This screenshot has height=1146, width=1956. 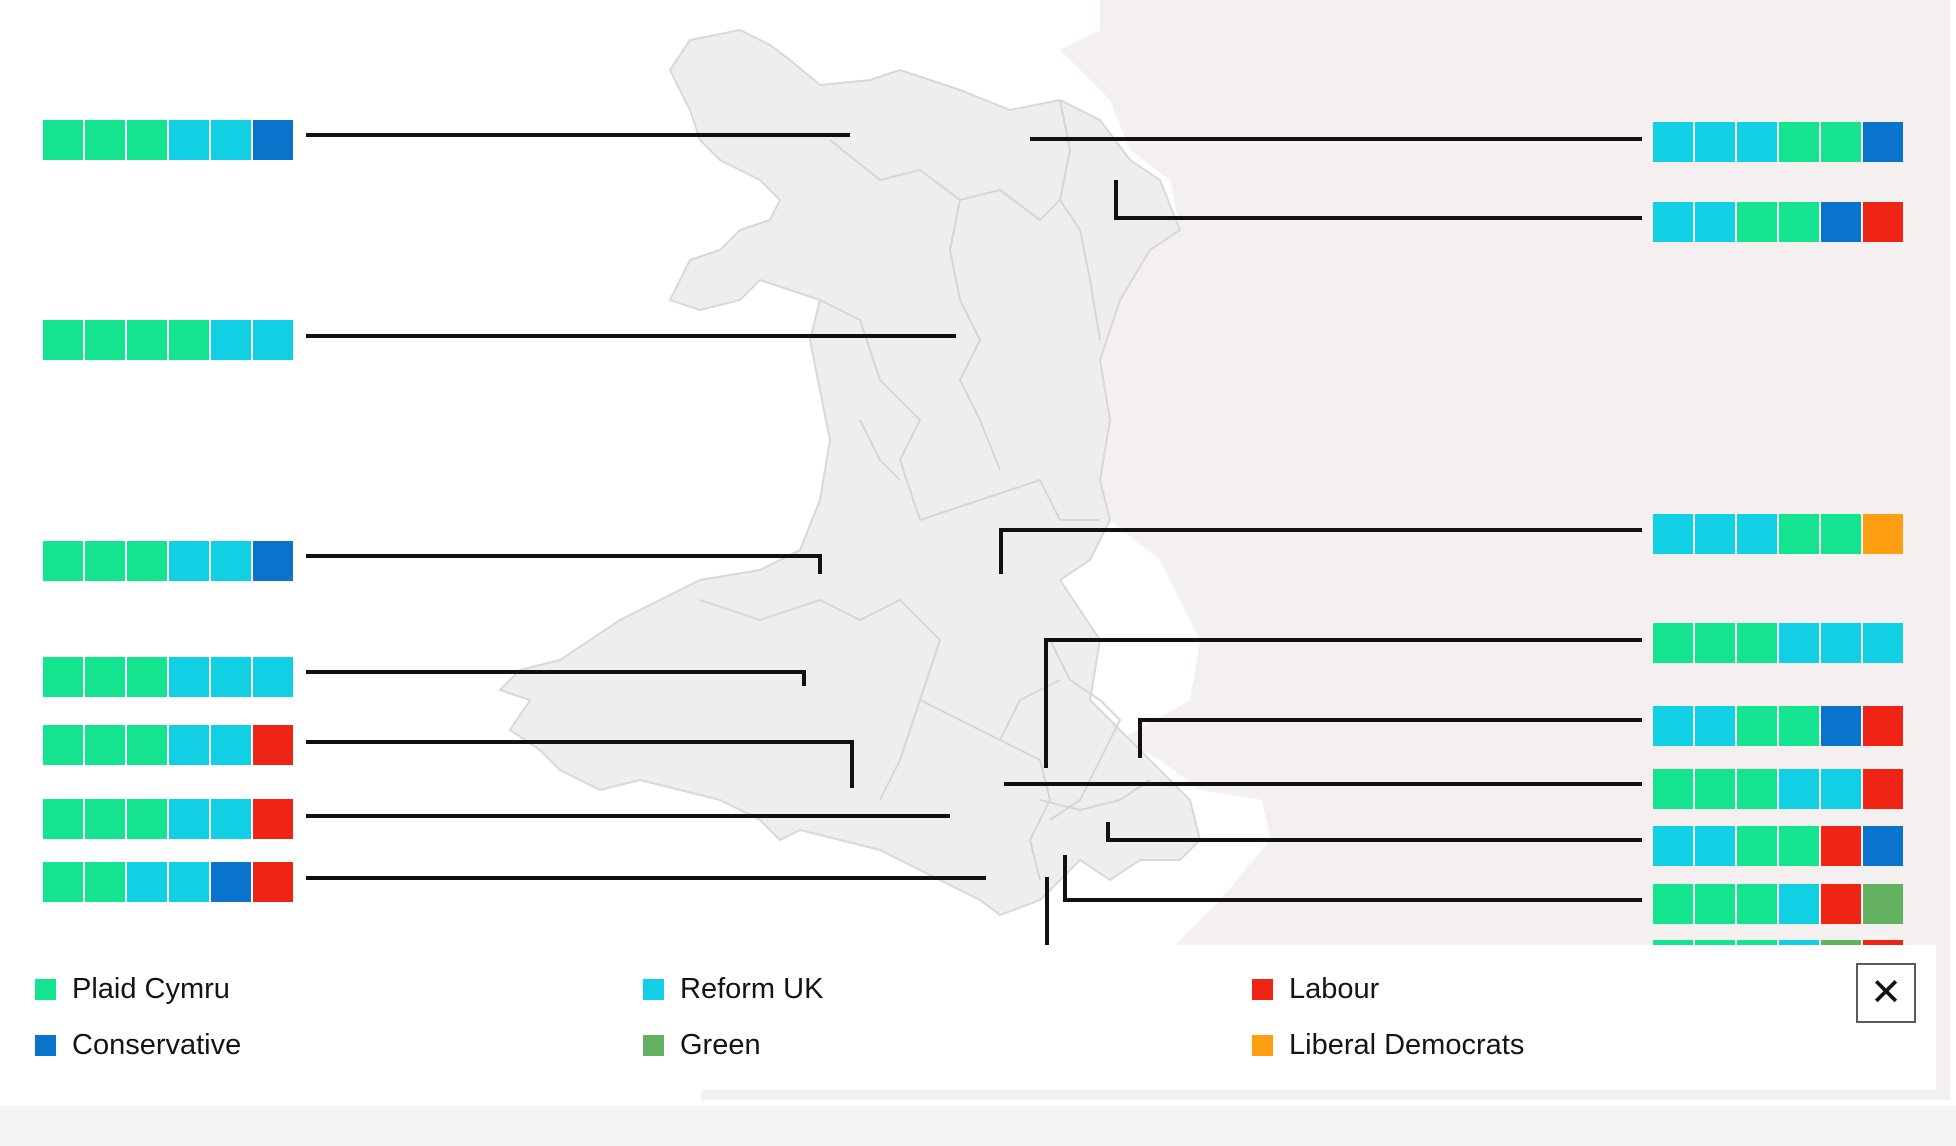 I want to click on legend-item-green: Green, so click(x=702, y=1045).